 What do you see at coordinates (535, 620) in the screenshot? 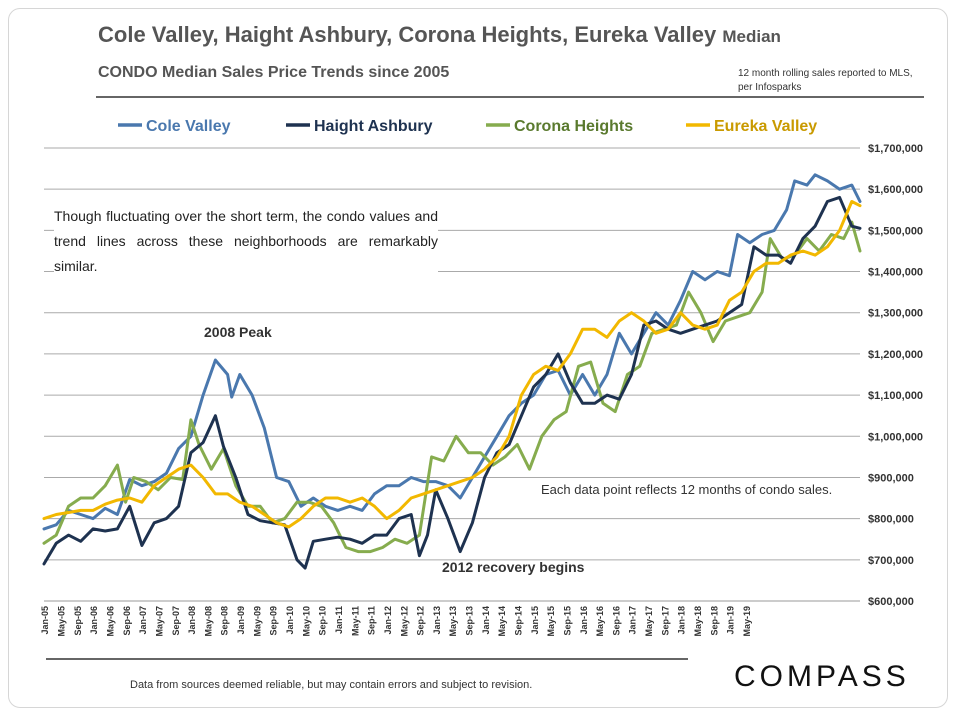
I see `x-tick-label: Jan-15` at bounding box center [535, 620].